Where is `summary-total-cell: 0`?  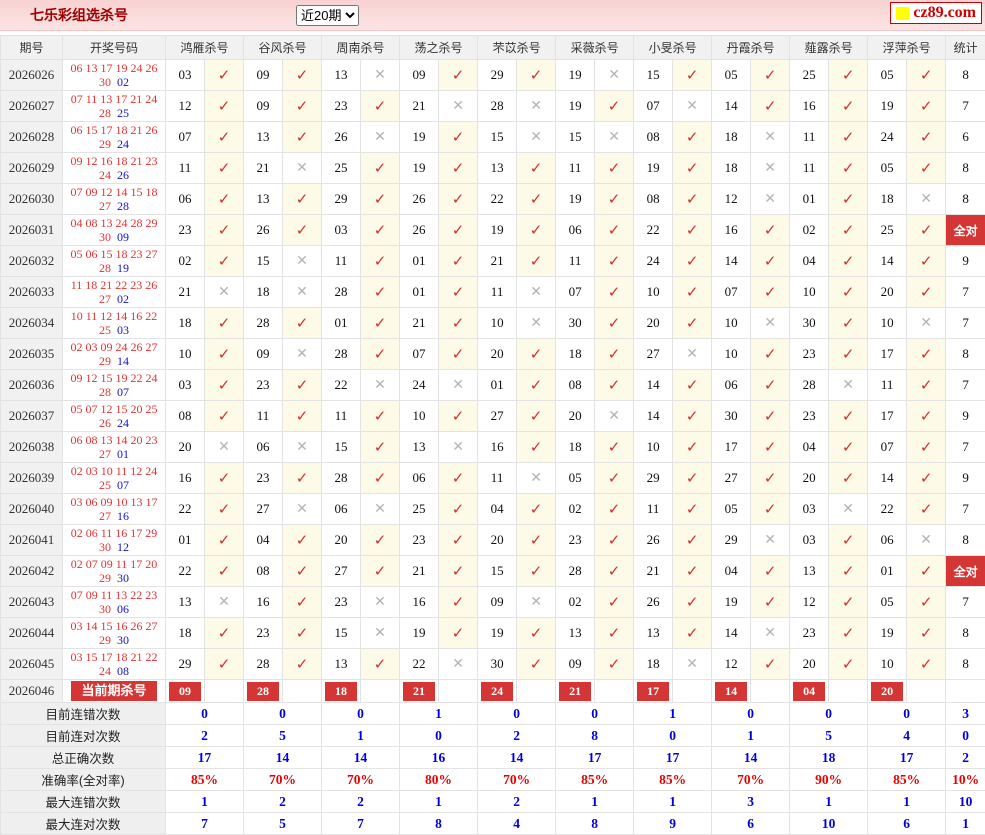
summary-total-cell: 0 is located at coordinates (965, 735).